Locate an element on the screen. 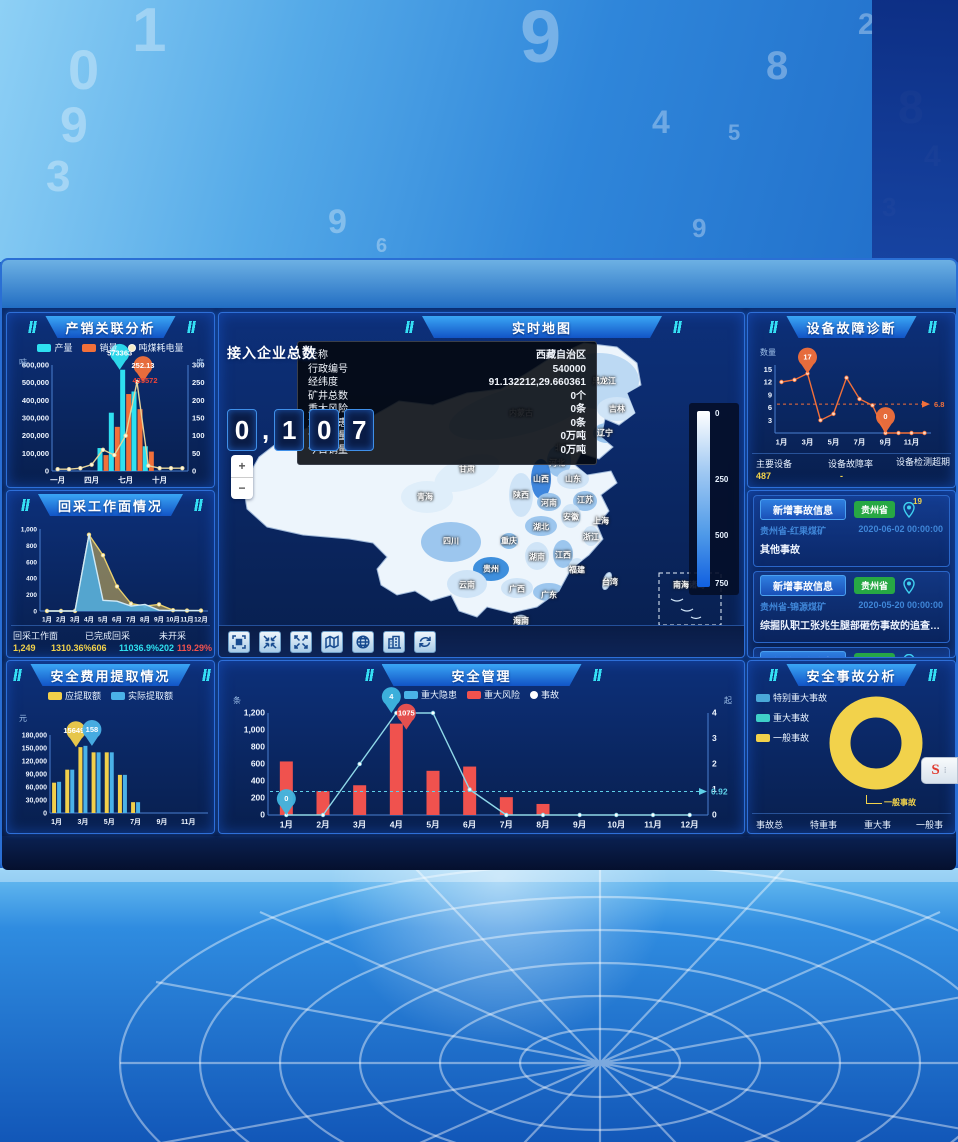 This screenshot has height=1142, width=958. background-digit: 2 is located at coordinates (866, 24).